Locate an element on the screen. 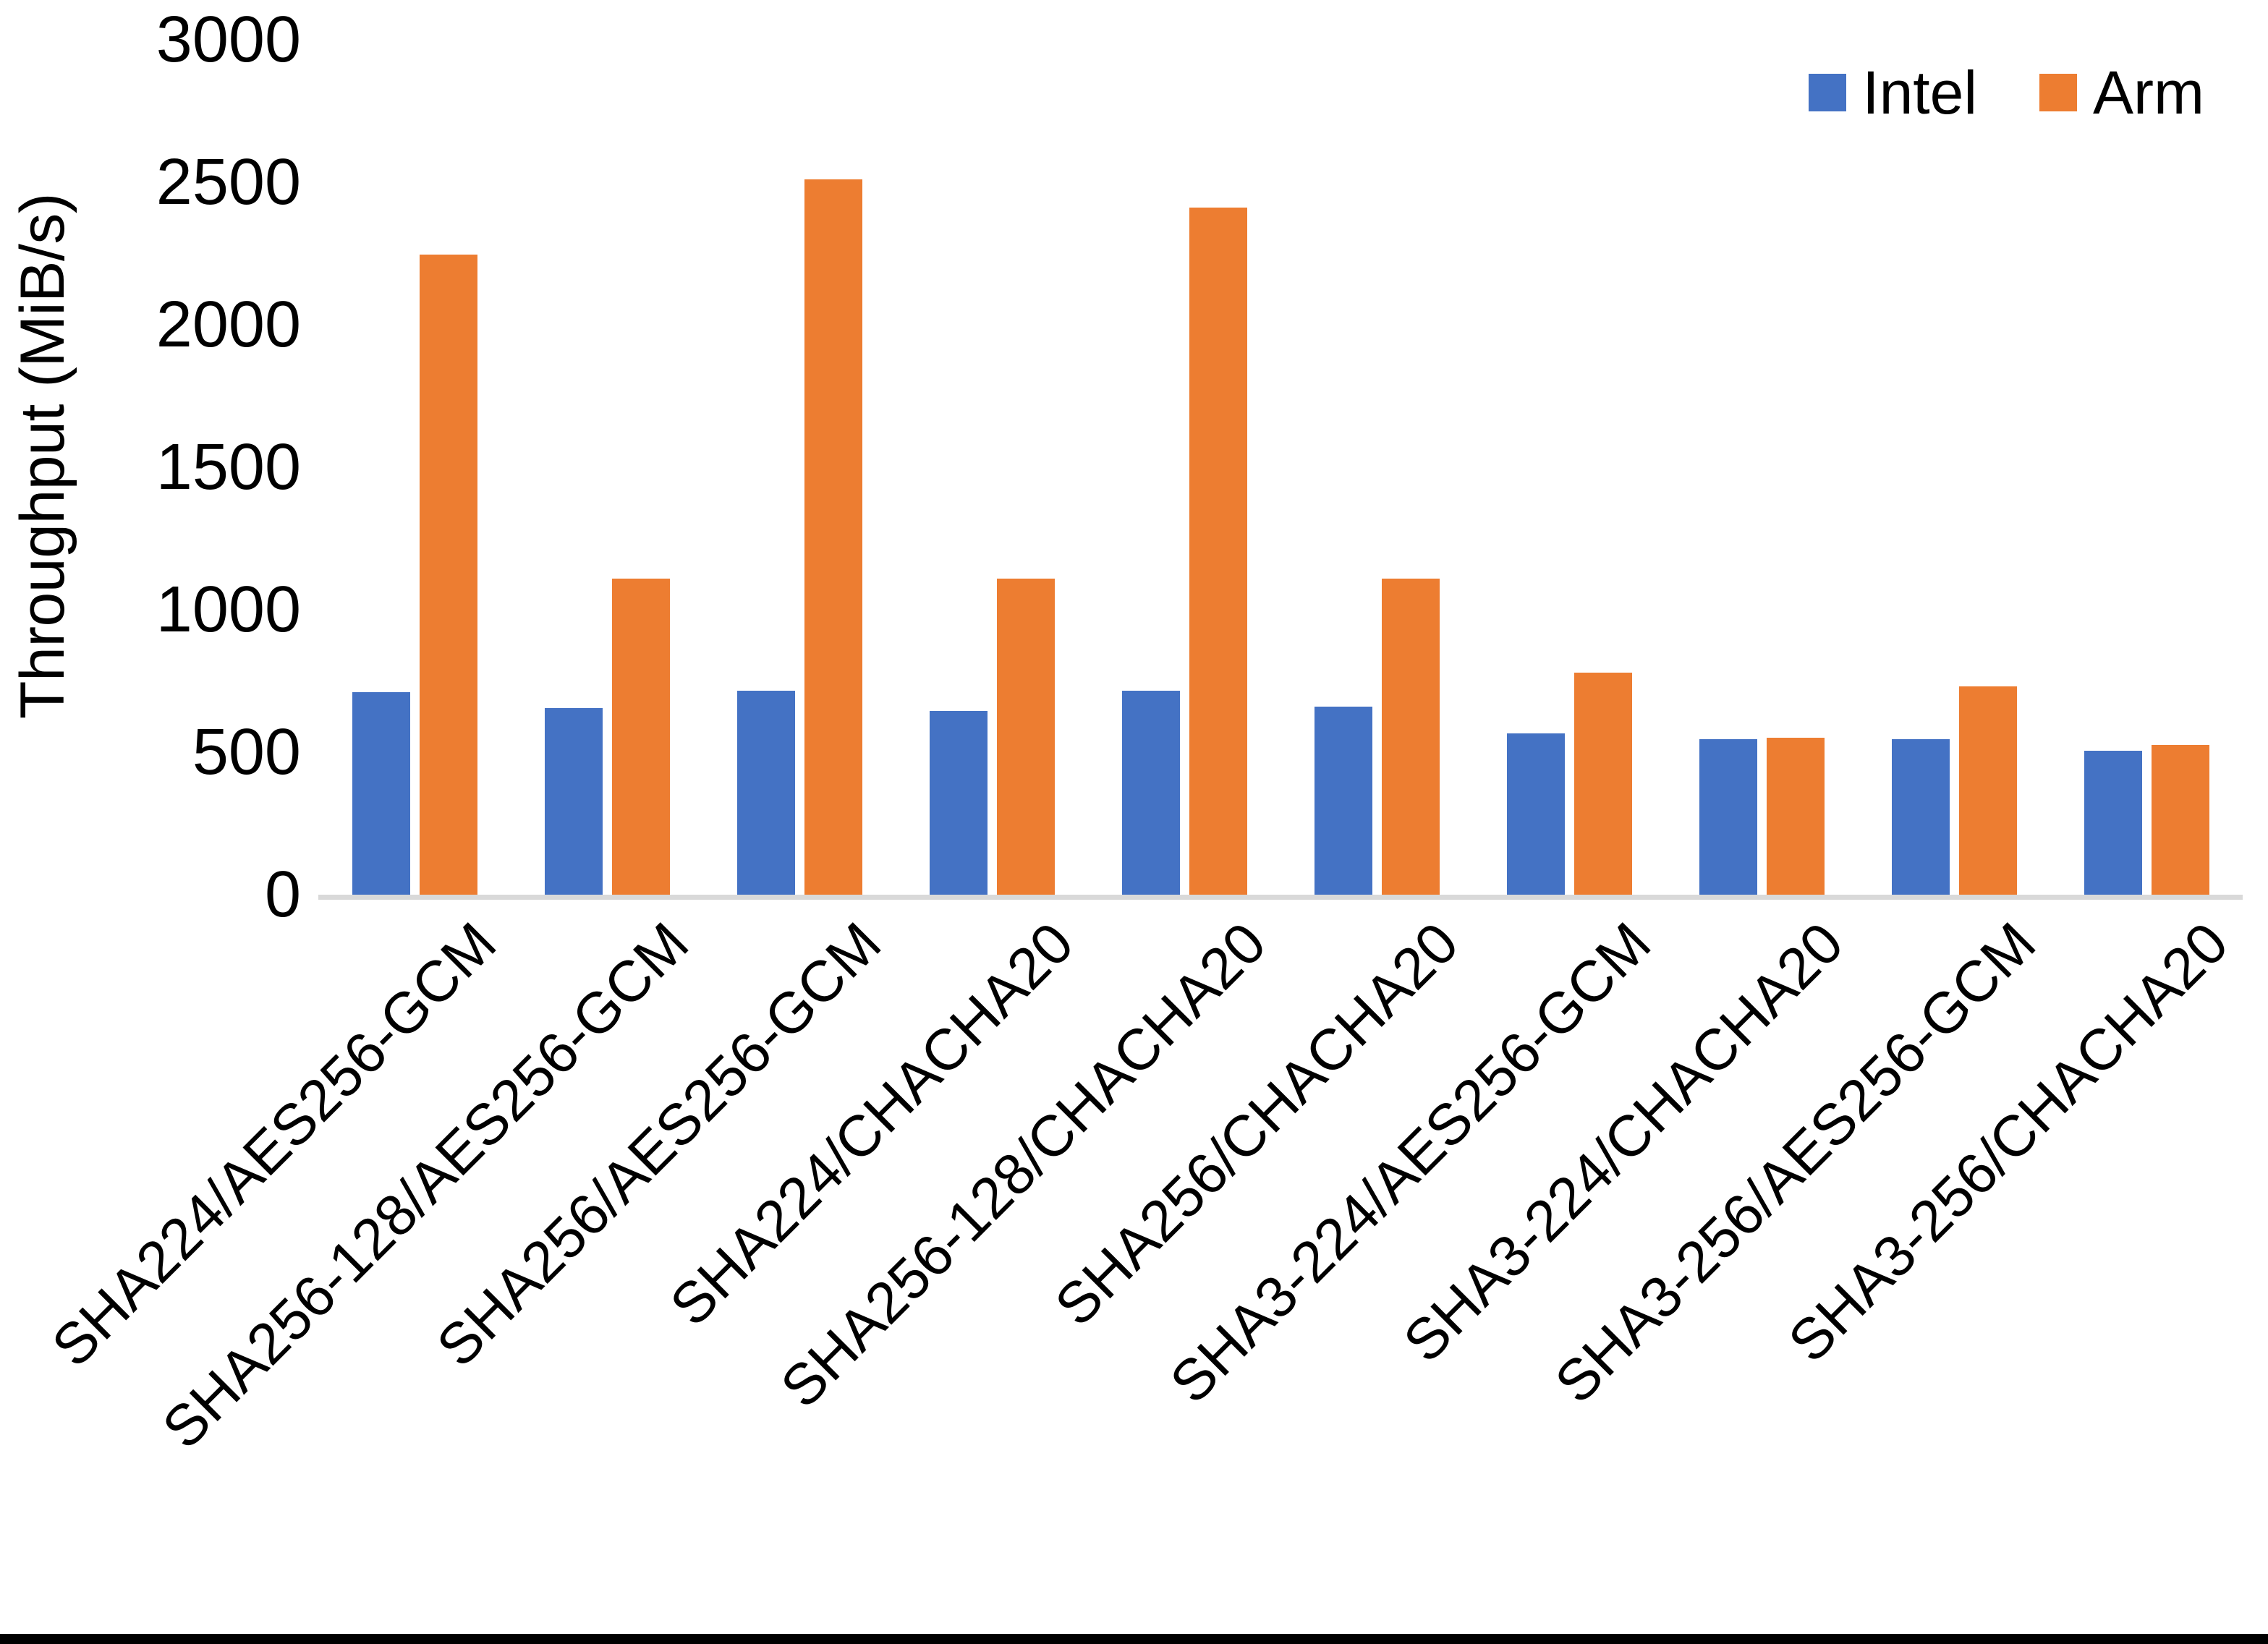  legend-entry-intel: Intel is located at coordinates (1893, 92).